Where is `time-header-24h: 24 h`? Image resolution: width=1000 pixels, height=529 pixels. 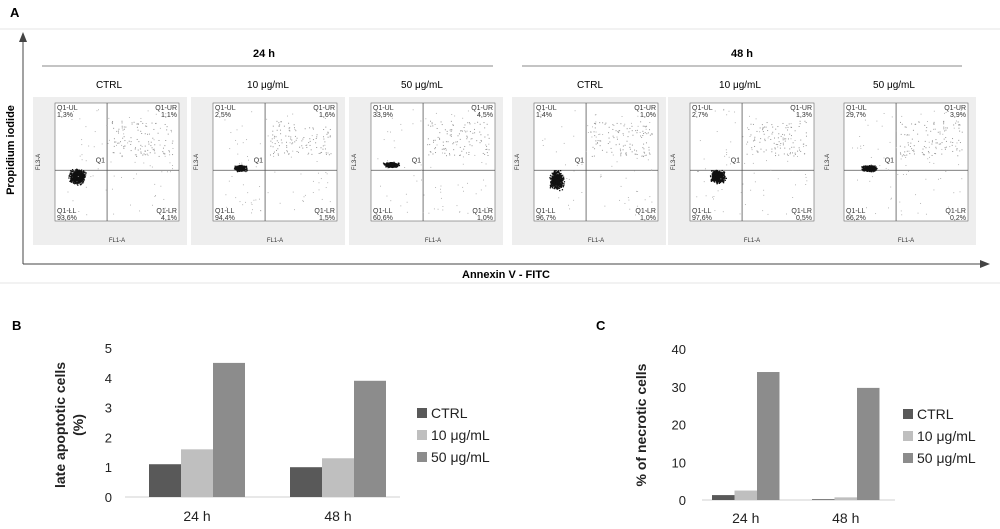 time-header-24h: 24 h is located at coordinates (264, 54).